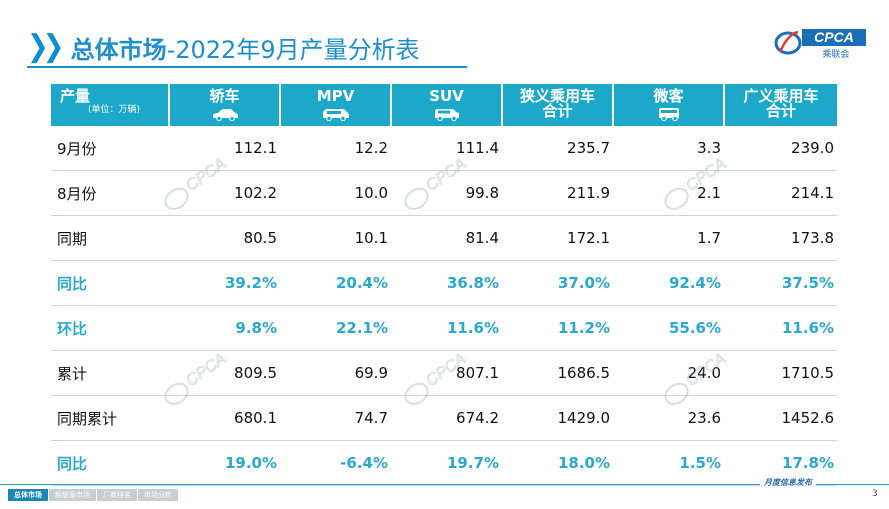  I want to click on cell-value: 211.9, so click(557, 193).